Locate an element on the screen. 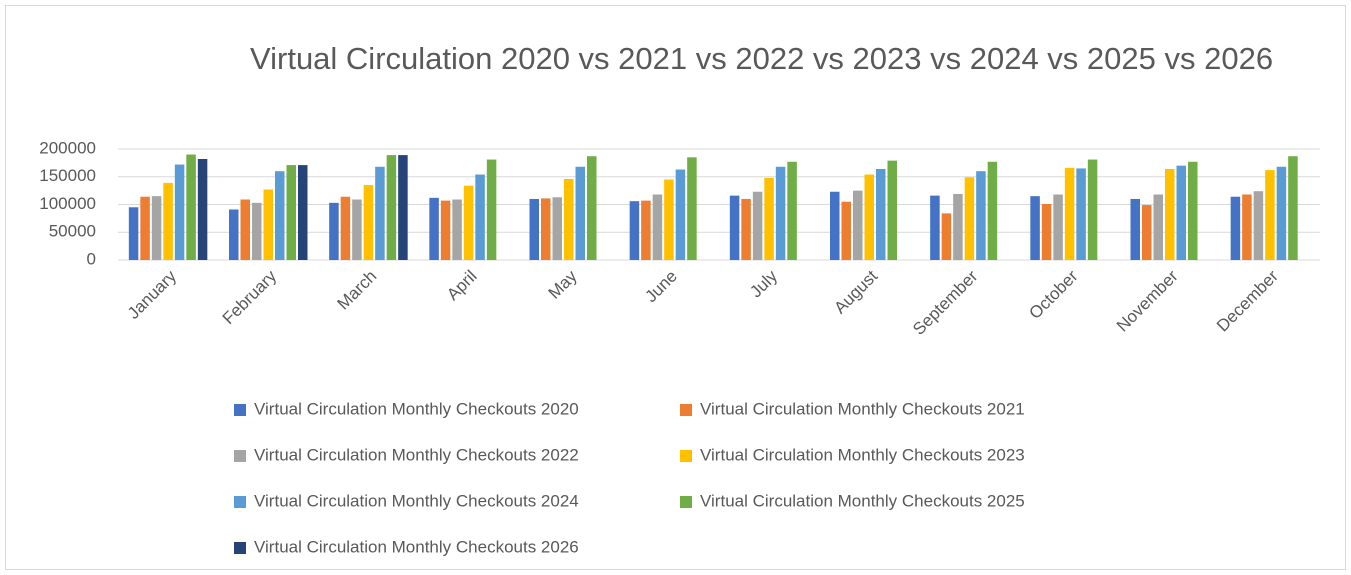  x-tick-label: September is located at coordinates (945, 302).